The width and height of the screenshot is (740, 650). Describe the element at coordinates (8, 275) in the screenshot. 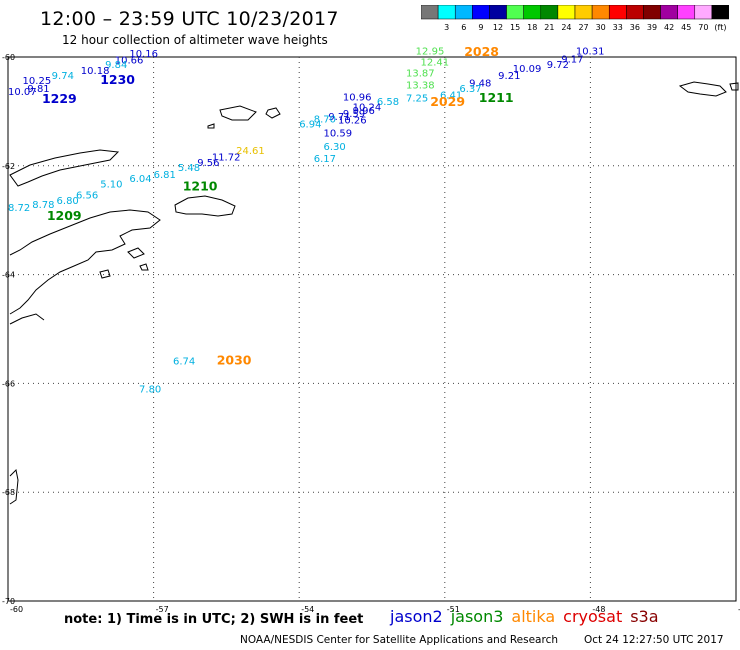

I see `latitude-label: -64` at that location.